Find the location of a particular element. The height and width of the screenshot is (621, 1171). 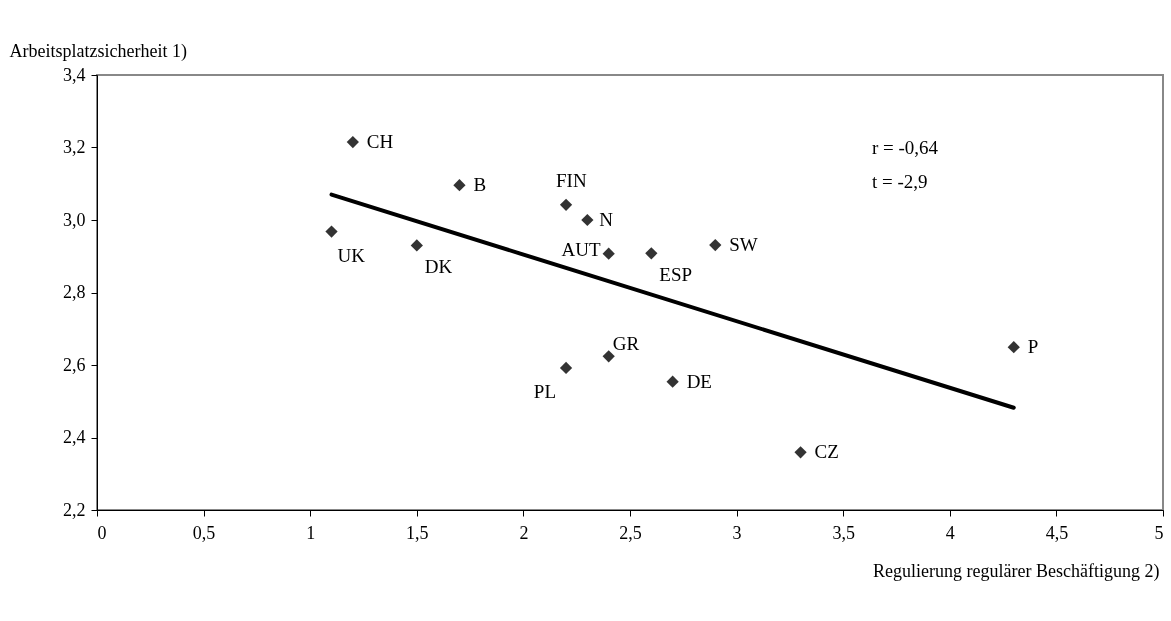

annotation: B is located at coordinates (480, 185).